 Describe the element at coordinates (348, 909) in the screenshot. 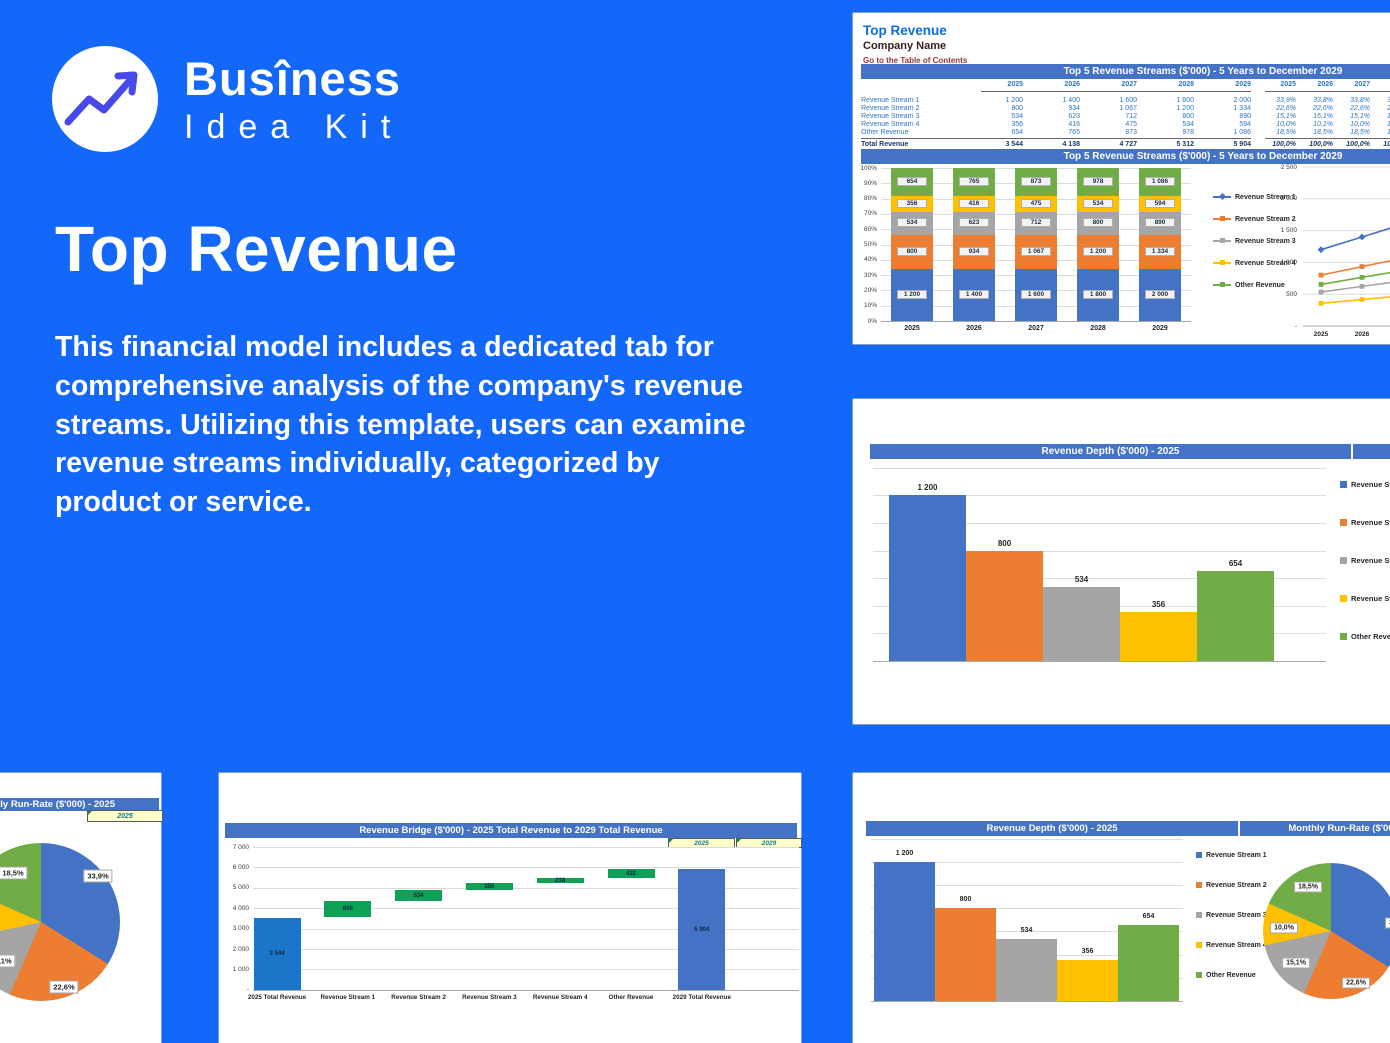

I see `bridge-bar: 800` at that location.